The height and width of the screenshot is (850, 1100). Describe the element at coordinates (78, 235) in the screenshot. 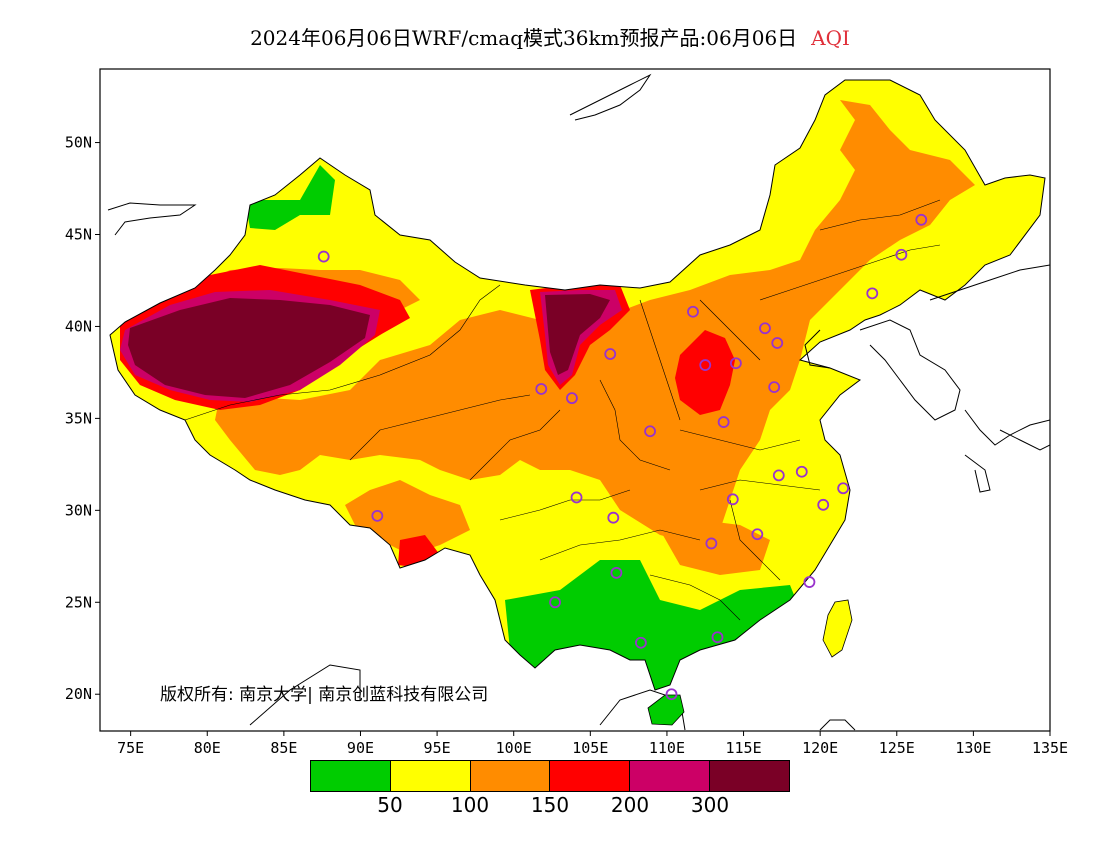

I see `y-tick-label: 45N` at that location.